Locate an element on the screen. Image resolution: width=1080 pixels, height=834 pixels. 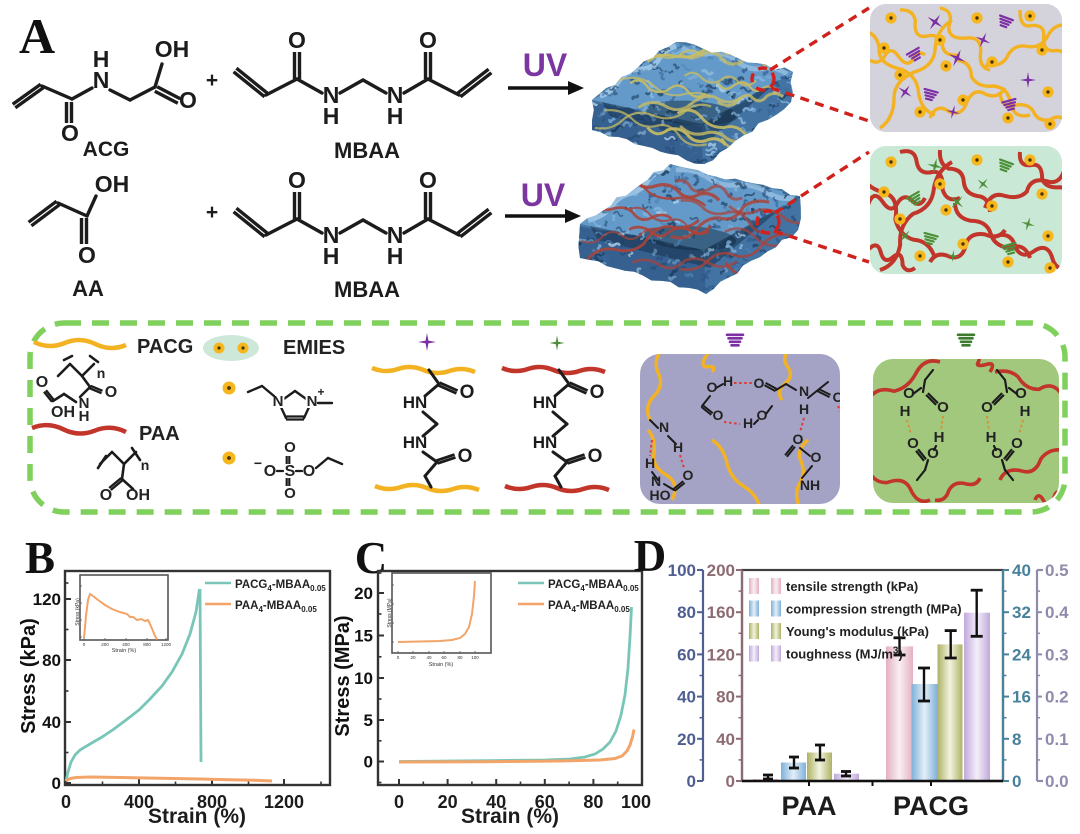
svg-text: Stress (kPa) is located at coordinates (29, 676).